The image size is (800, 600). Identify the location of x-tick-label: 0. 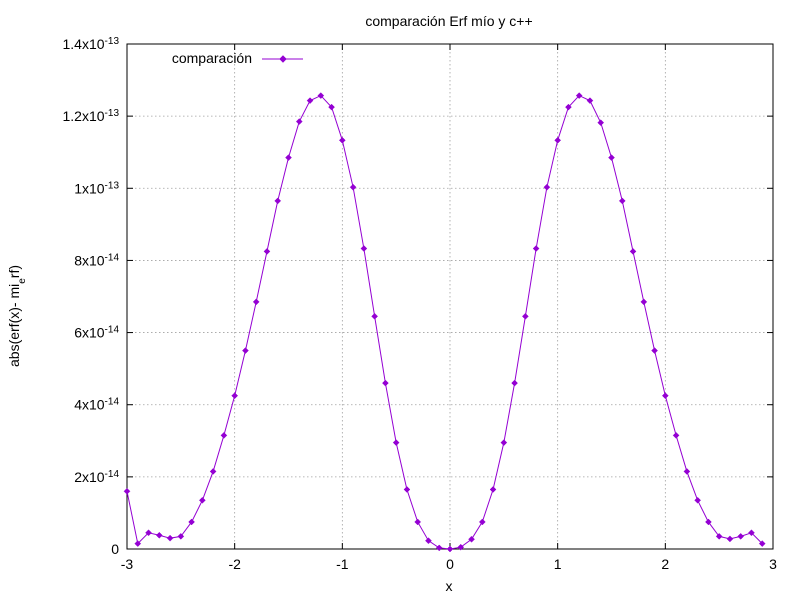
(450, 564).